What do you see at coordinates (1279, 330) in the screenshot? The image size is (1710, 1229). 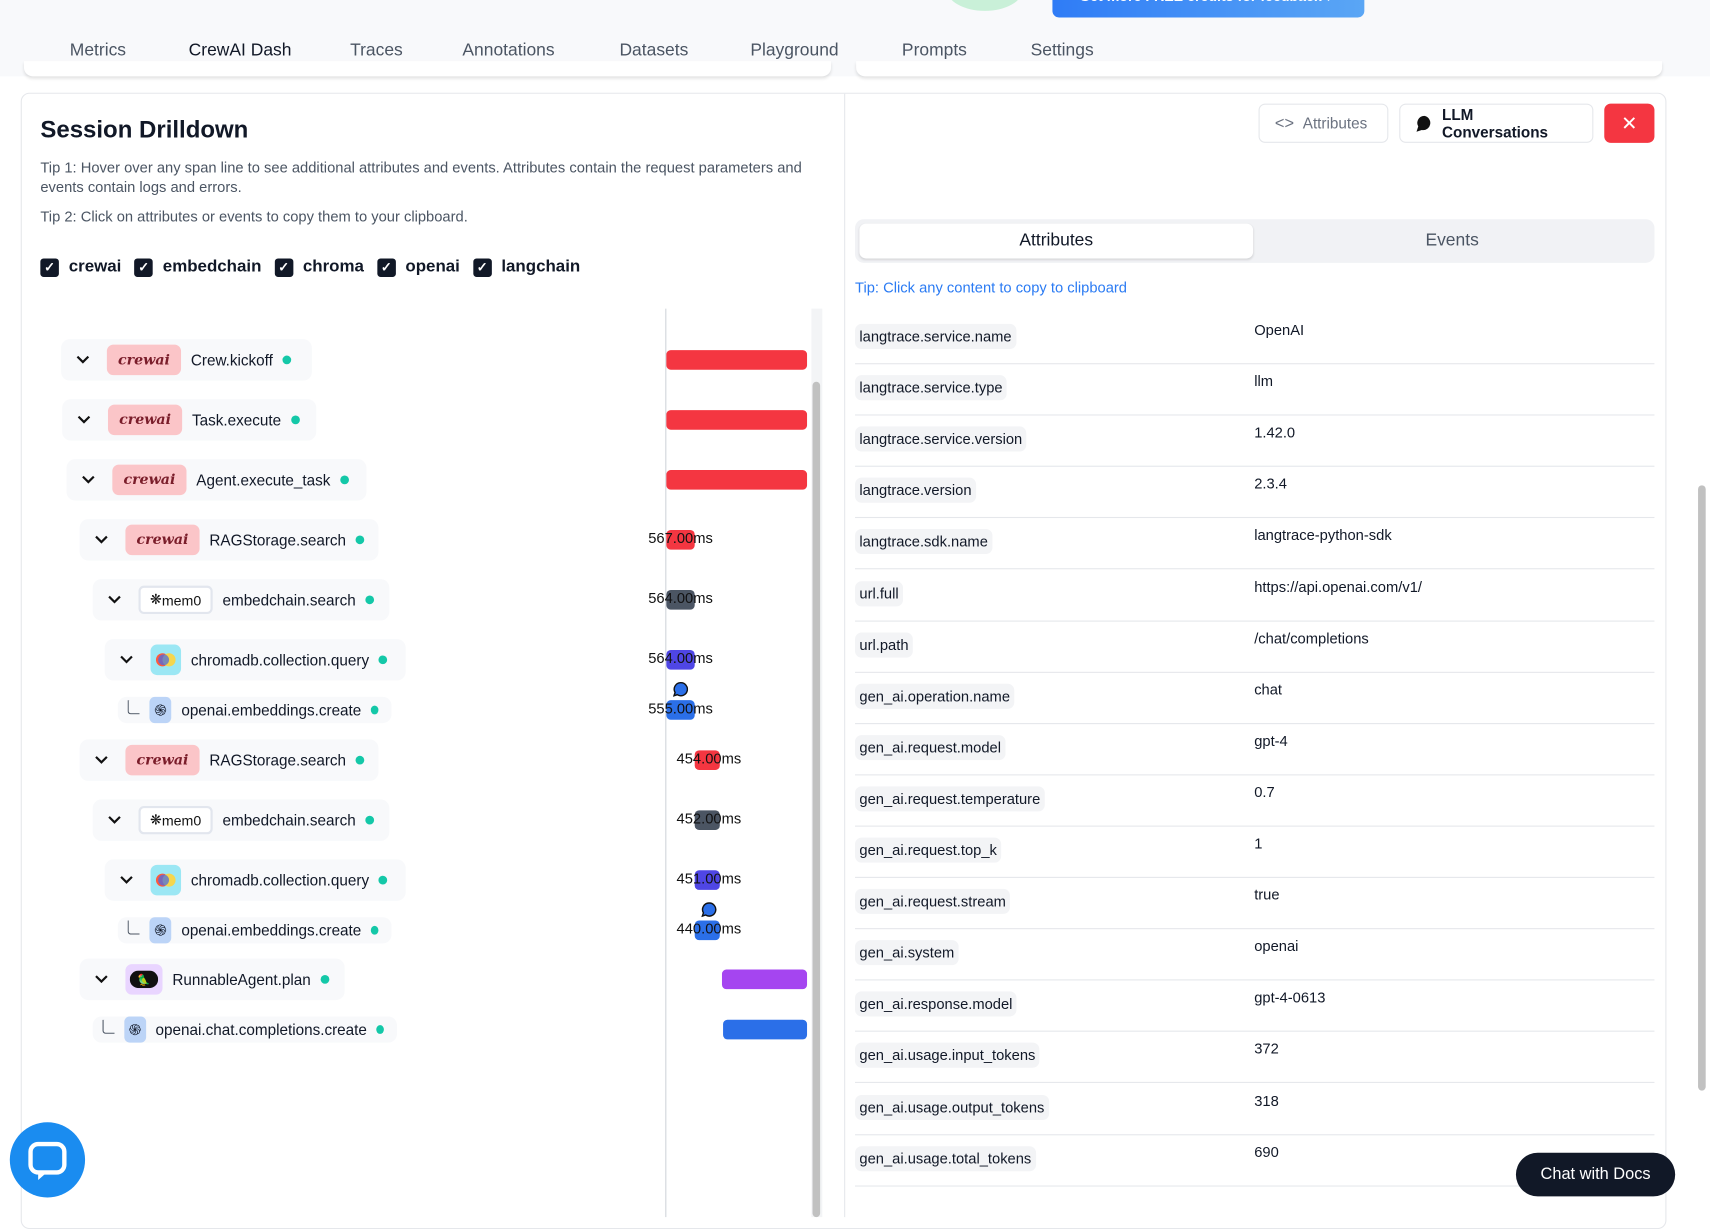 I see `attribute-value: OpenAI` at bounding box center [1279, 330].